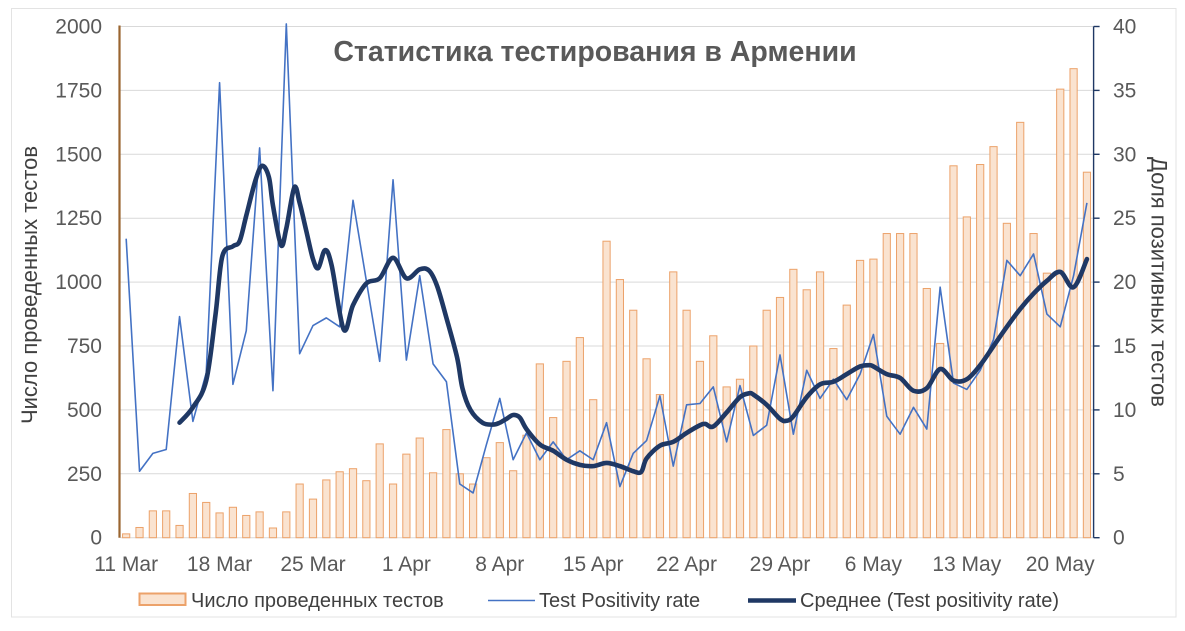  Describe the element at coordinates (874, 564) in the screenshot. I see `svg-text: 6 May` at that location.